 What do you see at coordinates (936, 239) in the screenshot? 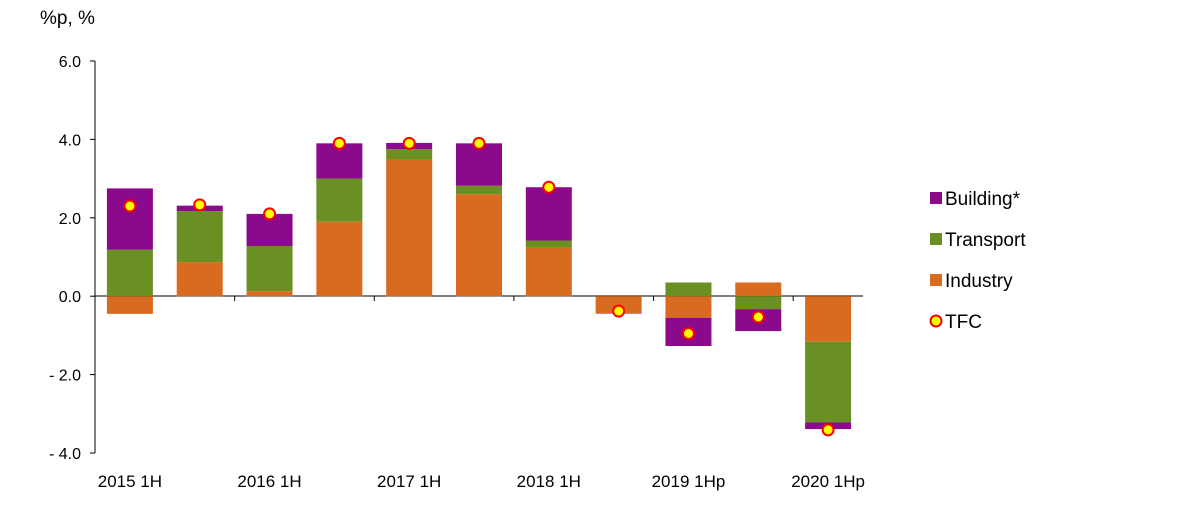
I see `legend-swatch-transport` at bounding box center [936, 239].